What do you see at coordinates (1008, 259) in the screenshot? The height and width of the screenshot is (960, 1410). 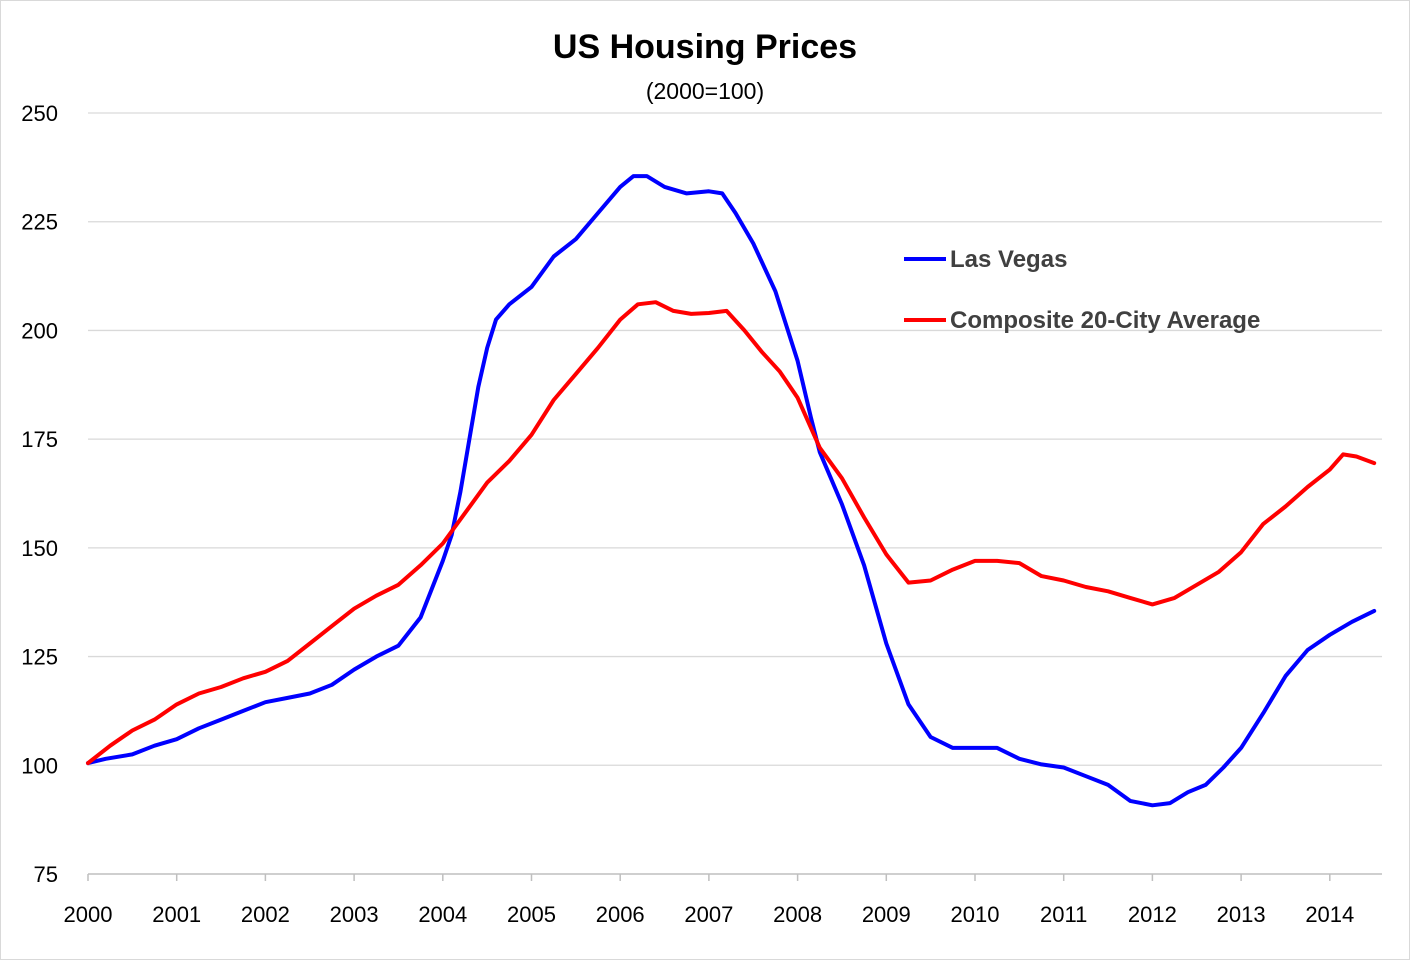 I see `legend-label-0: Las Vegas` at bounding box center [1008, 259].